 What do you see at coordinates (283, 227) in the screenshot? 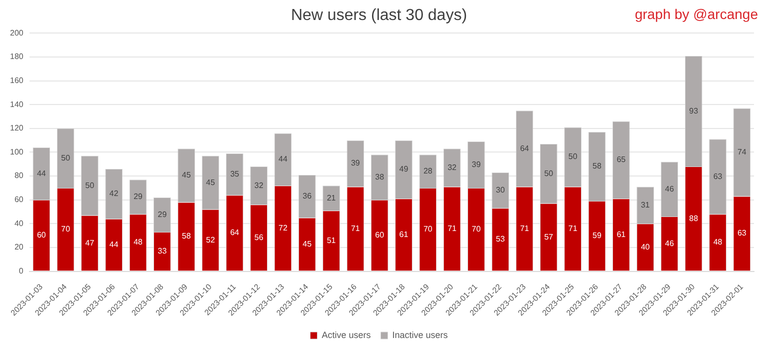
I see `data-label: 72` at bounding box center [283, 227].